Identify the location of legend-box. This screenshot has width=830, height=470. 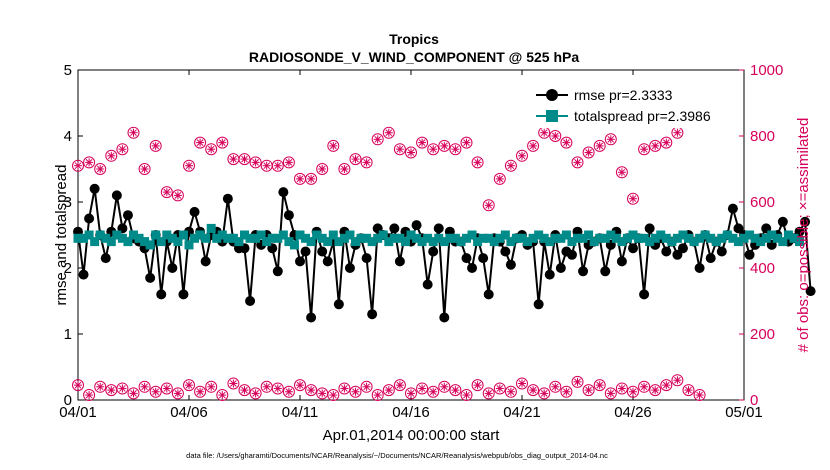
(634, 103).